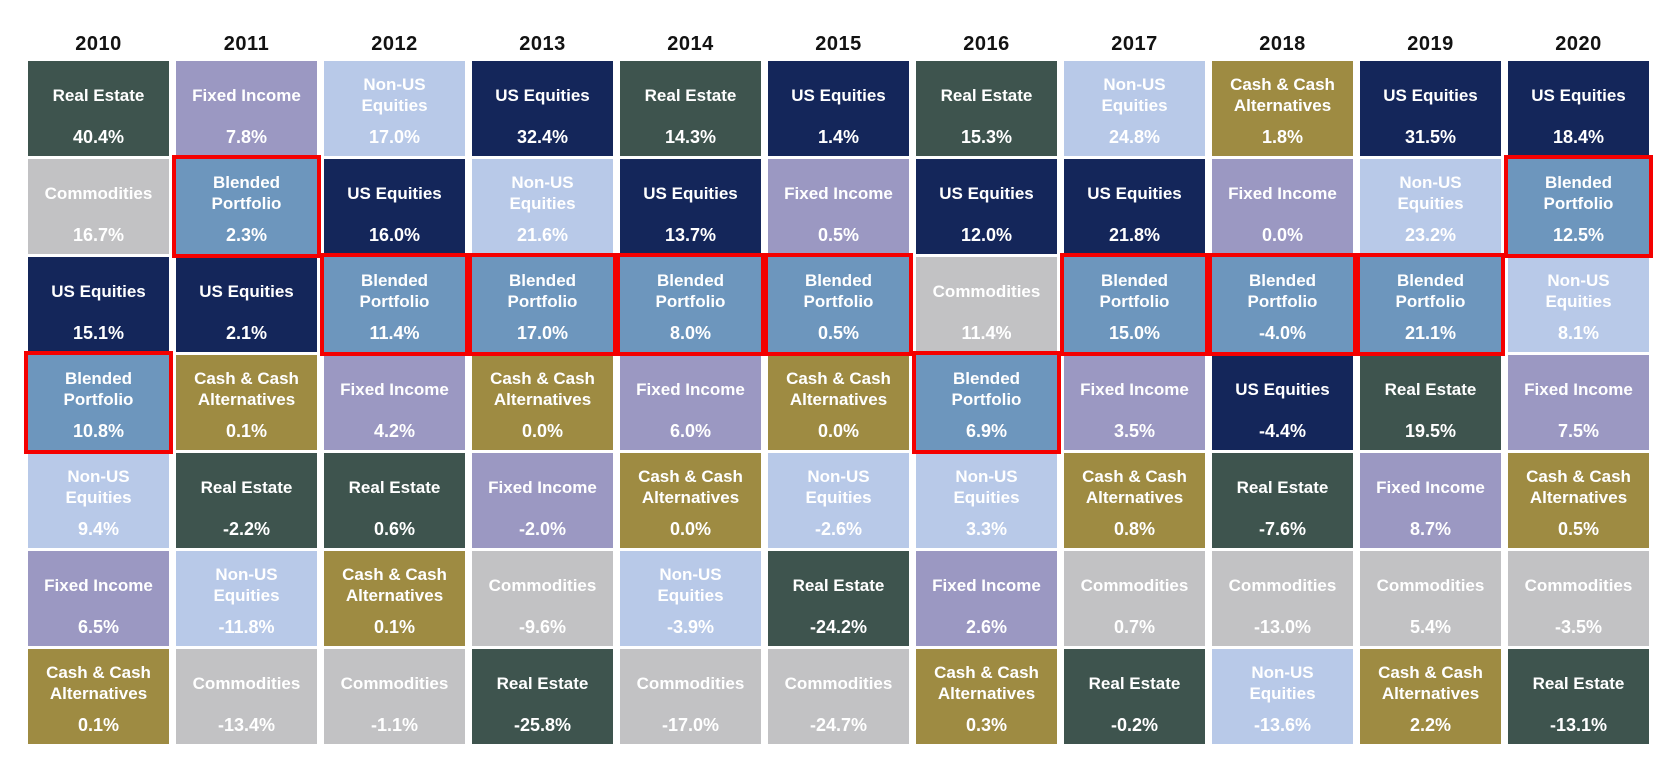 This screenshot has width=1678, height=776. I want to click on return-value: -13.4%, so click(246, 725).